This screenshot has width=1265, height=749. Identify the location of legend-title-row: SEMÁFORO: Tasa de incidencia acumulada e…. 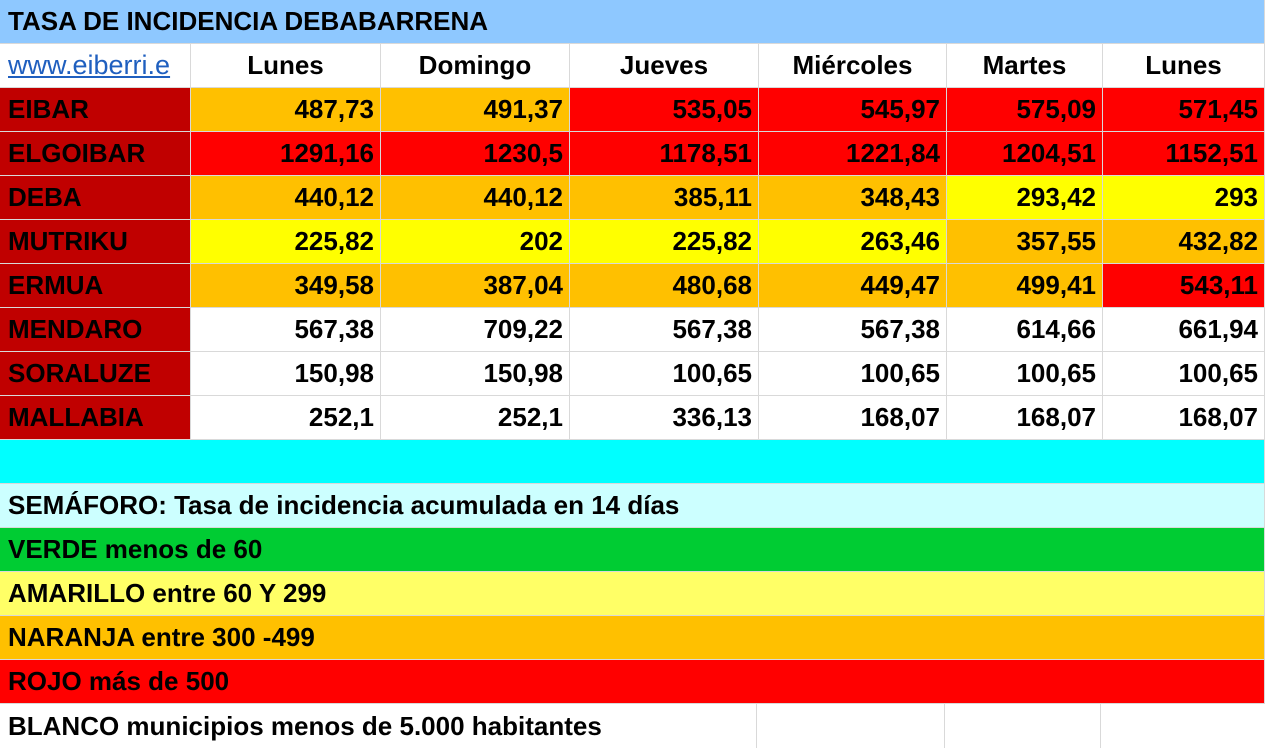
(632, 506).